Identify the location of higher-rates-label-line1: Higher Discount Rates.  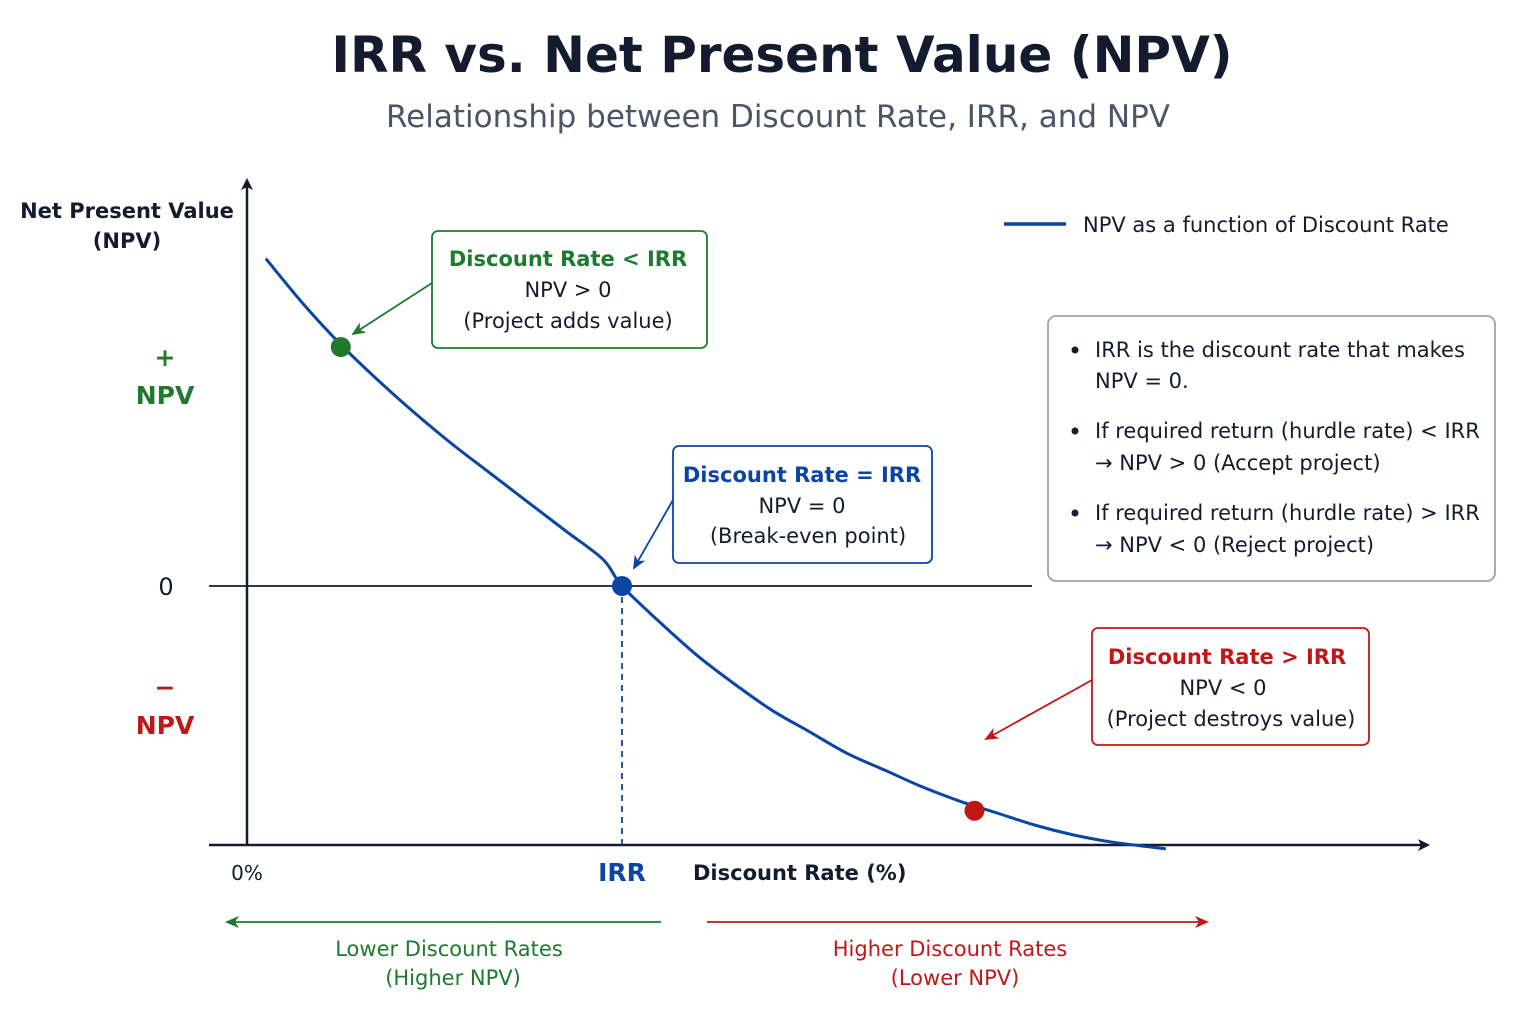
(950, 949).